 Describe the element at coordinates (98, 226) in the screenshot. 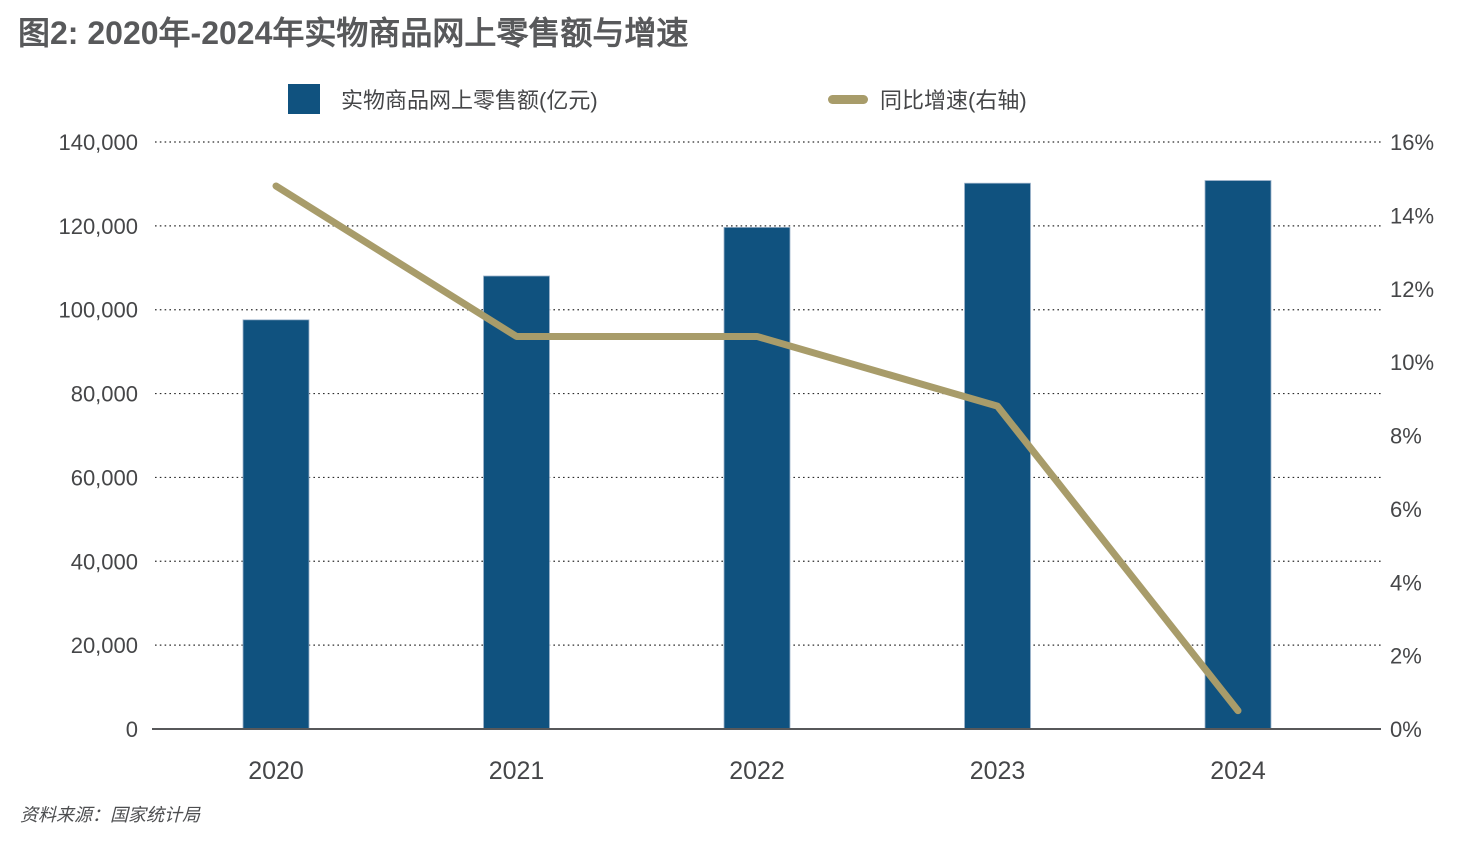

I see `y-left-tick-label: 120,000` at that location.